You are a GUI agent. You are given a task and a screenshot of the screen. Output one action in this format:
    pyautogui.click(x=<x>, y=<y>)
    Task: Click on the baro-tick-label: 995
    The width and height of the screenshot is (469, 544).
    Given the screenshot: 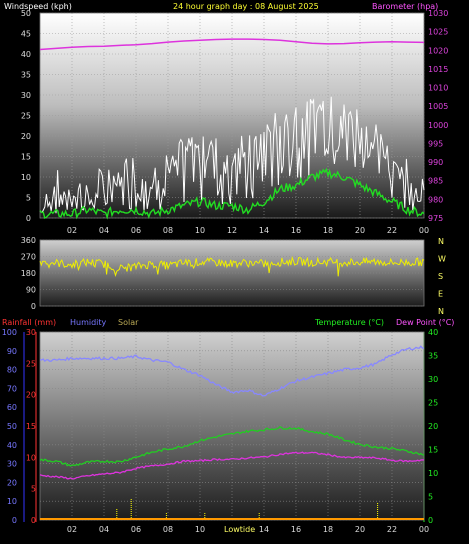 What is the action you would take?
    pyautogui.click(x=435, y=143)
    